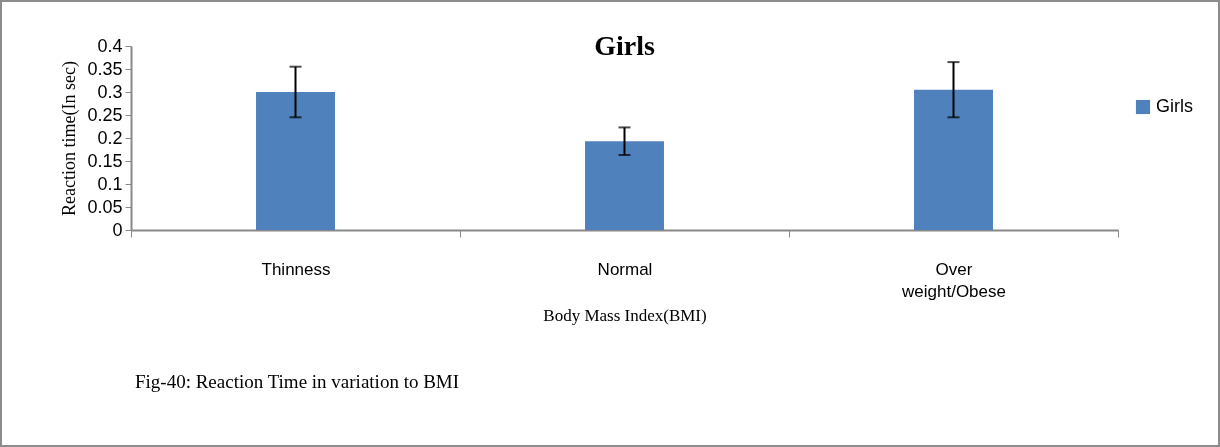 The image size is (1220, 447). What do you see at coordinates (105, 114) in the screenshot?
I see `y-tick-label: 0.25` at bounding box center [105, 114].